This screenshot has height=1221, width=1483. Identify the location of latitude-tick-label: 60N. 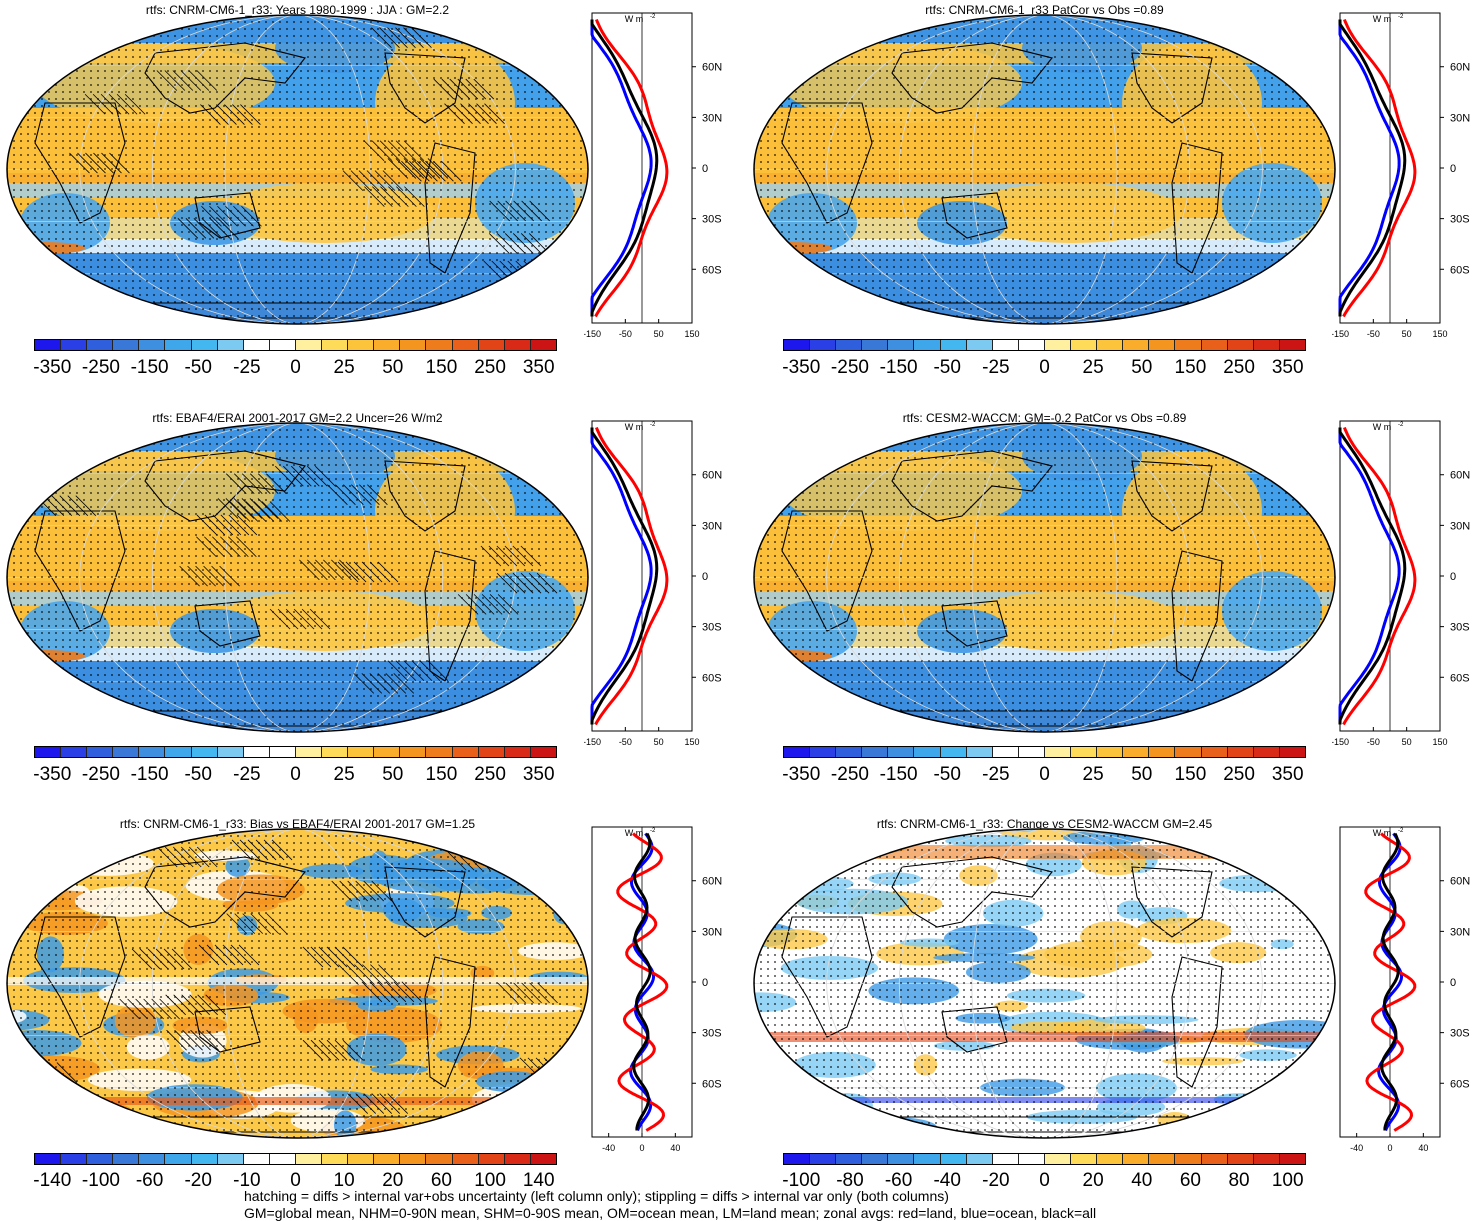
(712, 476).